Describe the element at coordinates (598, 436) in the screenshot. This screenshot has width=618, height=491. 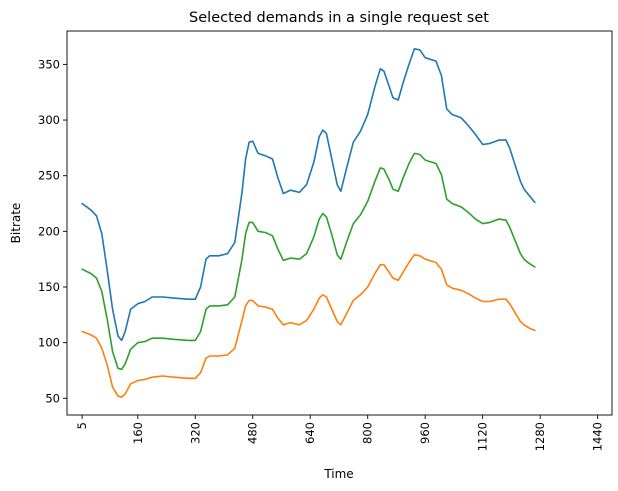
I see `x-tick-label: 1440` at that location.